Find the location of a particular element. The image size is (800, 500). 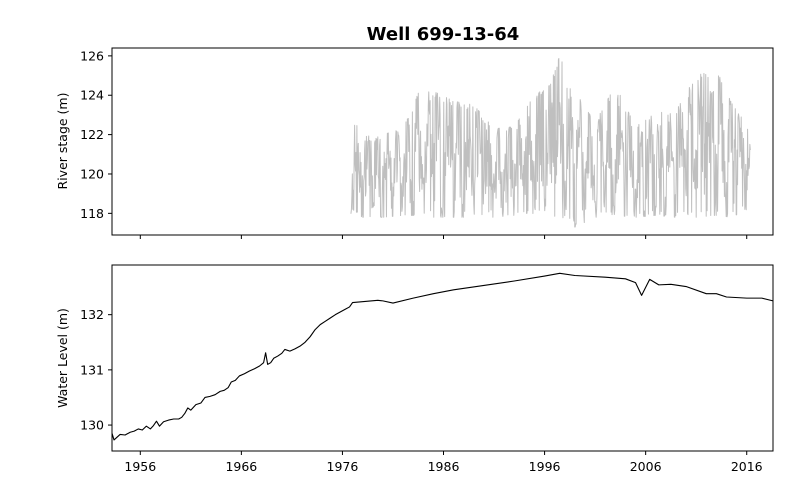

xtick-label-3: 1986 is located at coordinates (444, 466).